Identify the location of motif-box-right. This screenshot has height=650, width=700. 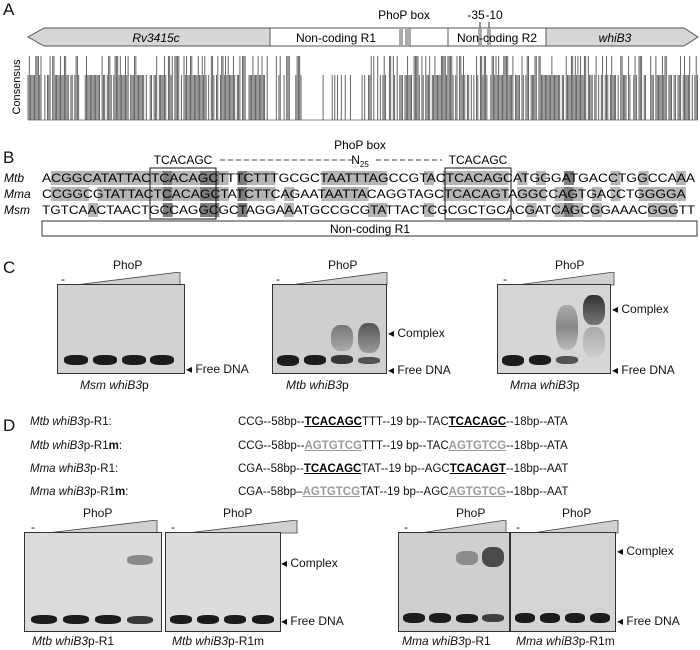
(478, 193).